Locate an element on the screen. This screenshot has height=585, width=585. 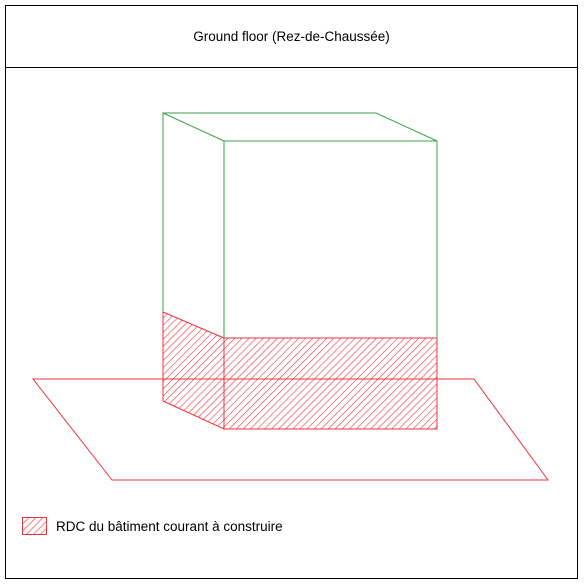
title-bar: Ground floor (Rez-de-Chaussée) is located at coordinates (291, 36).